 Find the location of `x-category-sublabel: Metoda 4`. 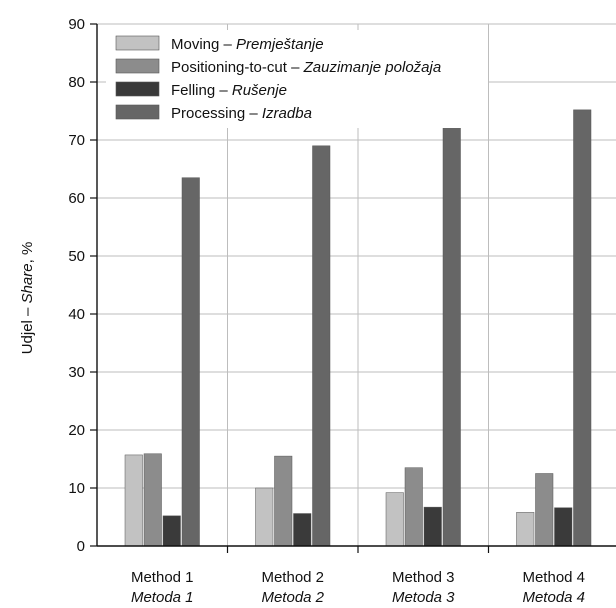

x-category-sublabel: Metoda 4 is located at coordinates (553, 597).